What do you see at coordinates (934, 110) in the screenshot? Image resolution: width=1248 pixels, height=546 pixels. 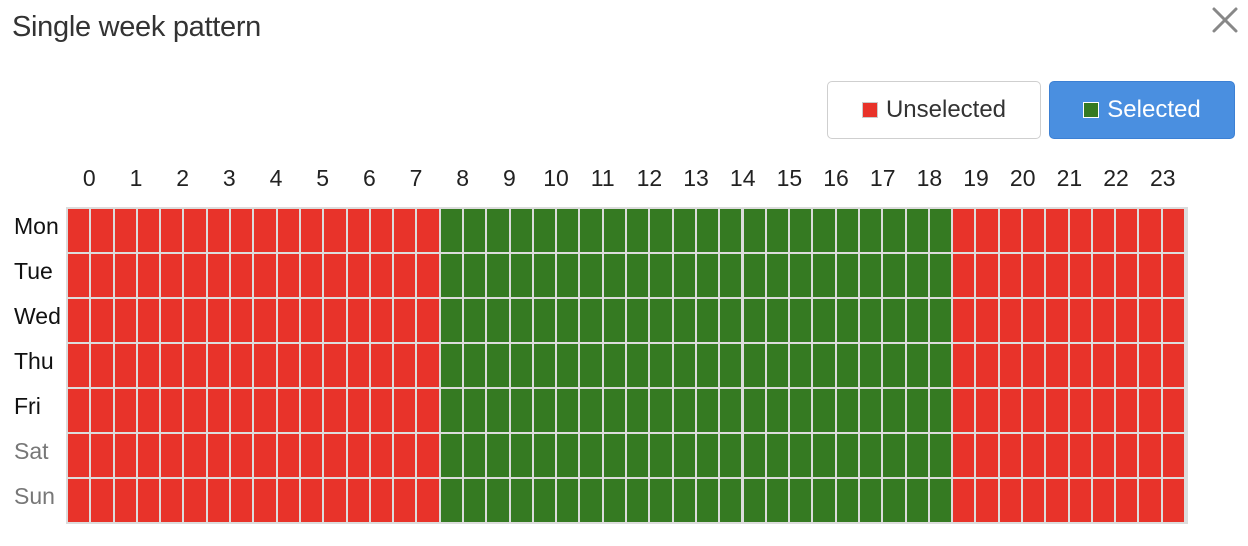 I see `unselected-button: Unselected` at bounding box center [934, 110].